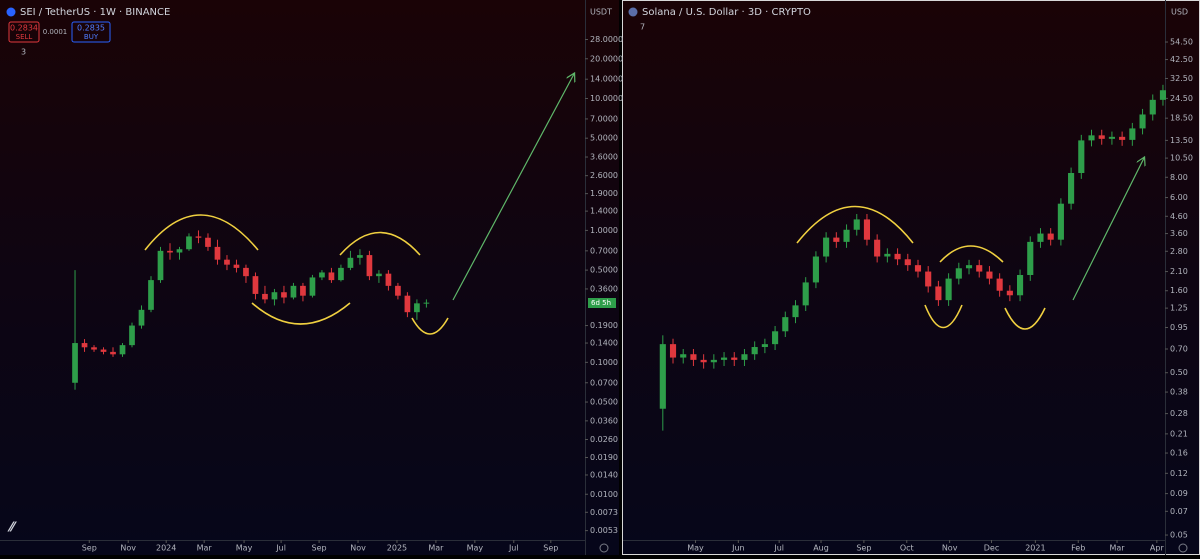 Image resolution: width=1200 pixels, height=559 pixels. Describe the element at coordinates (907, 548) in the screenshot. I see `x-tick-label: Oct` at that location.